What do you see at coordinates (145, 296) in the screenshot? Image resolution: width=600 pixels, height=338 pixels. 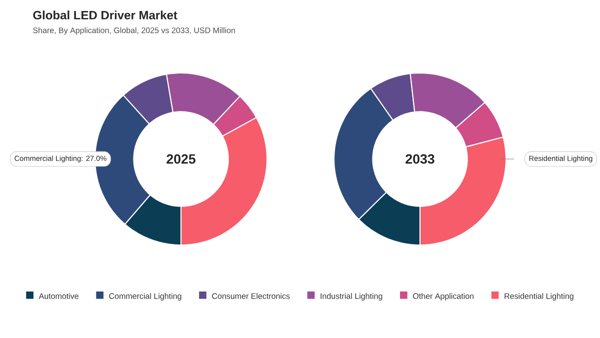 I see `legend-label: Commercial Lighting` at bounding box center [145, 296].